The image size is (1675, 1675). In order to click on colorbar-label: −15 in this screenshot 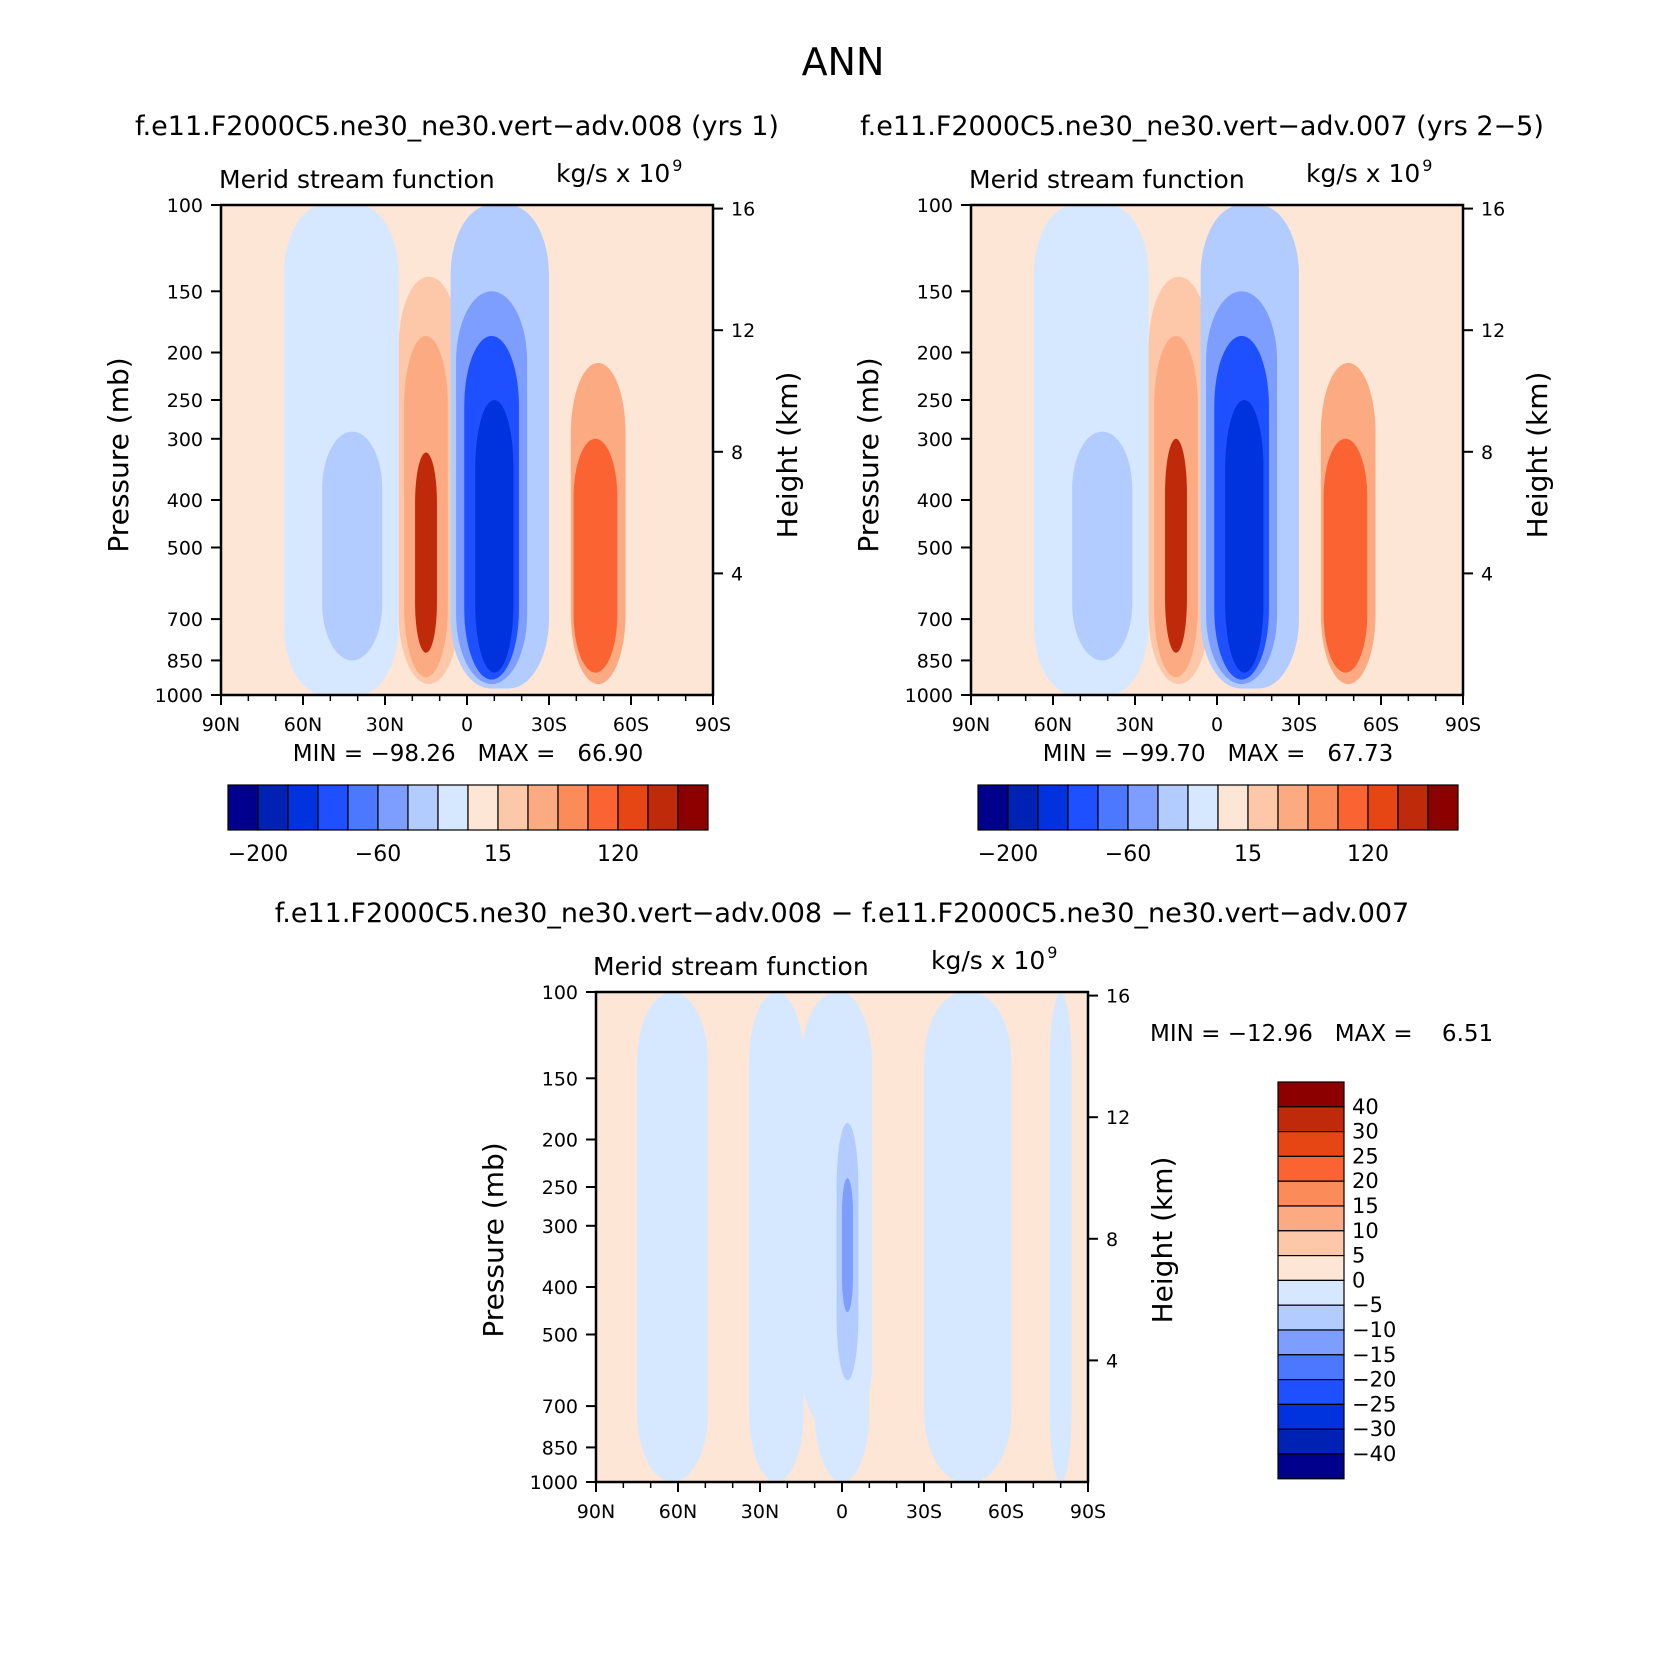, I will do `click(1374, 1355)`.